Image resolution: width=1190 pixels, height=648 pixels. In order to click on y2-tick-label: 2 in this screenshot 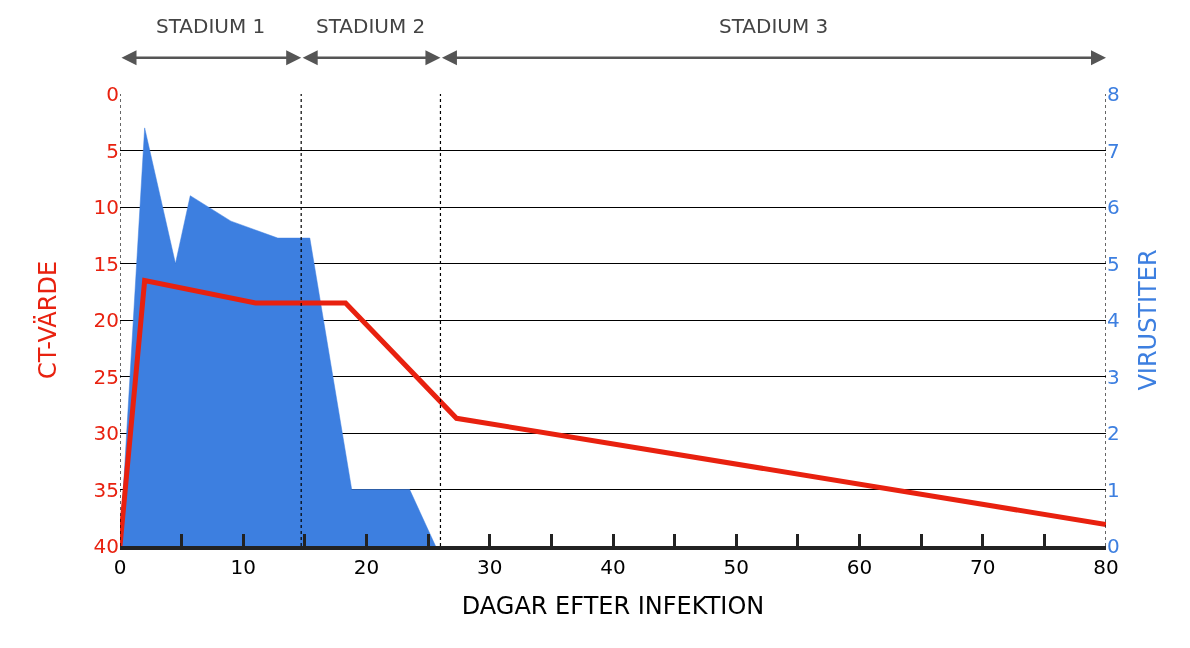, I will do `click(1113, 433)`.